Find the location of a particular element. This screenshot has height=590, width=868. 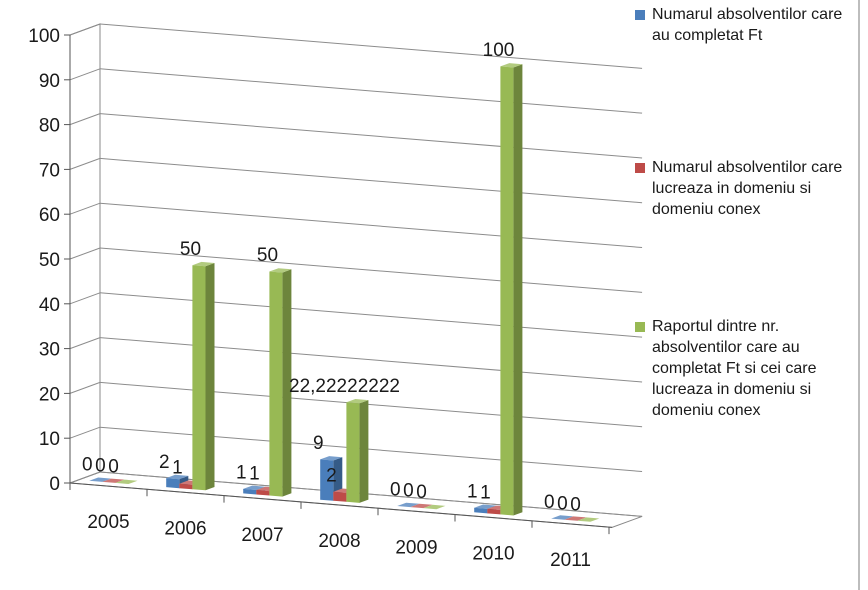

legend-swatch-green is located at coordinates (640, 327).